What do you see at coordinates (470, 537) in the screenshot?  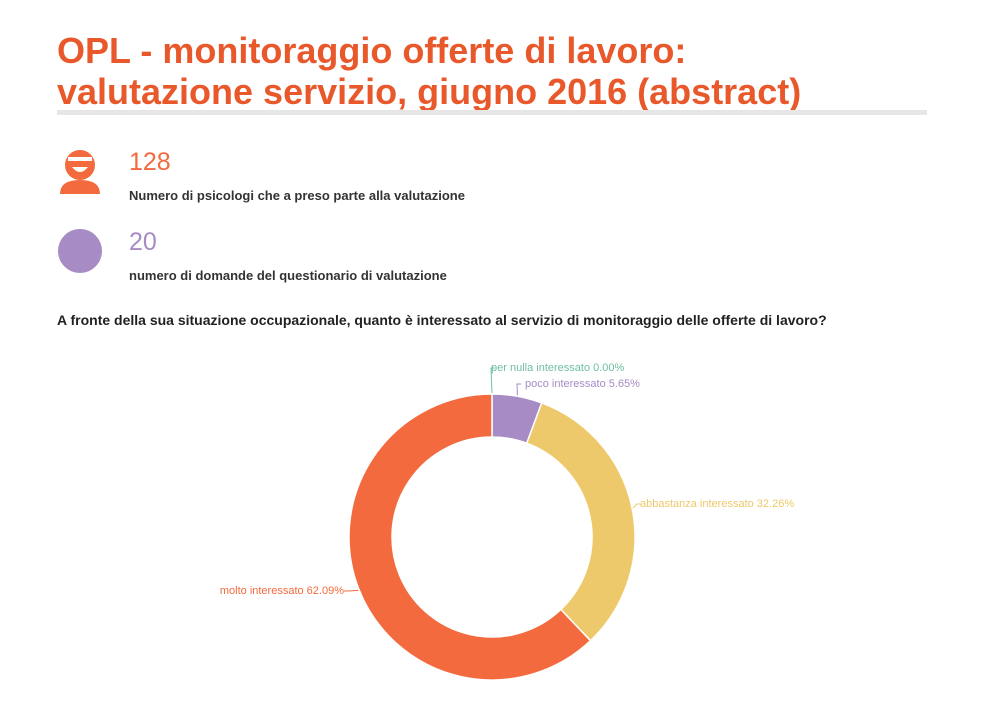 I see `slice-molto-interessato` at bounding box center [470, 537].